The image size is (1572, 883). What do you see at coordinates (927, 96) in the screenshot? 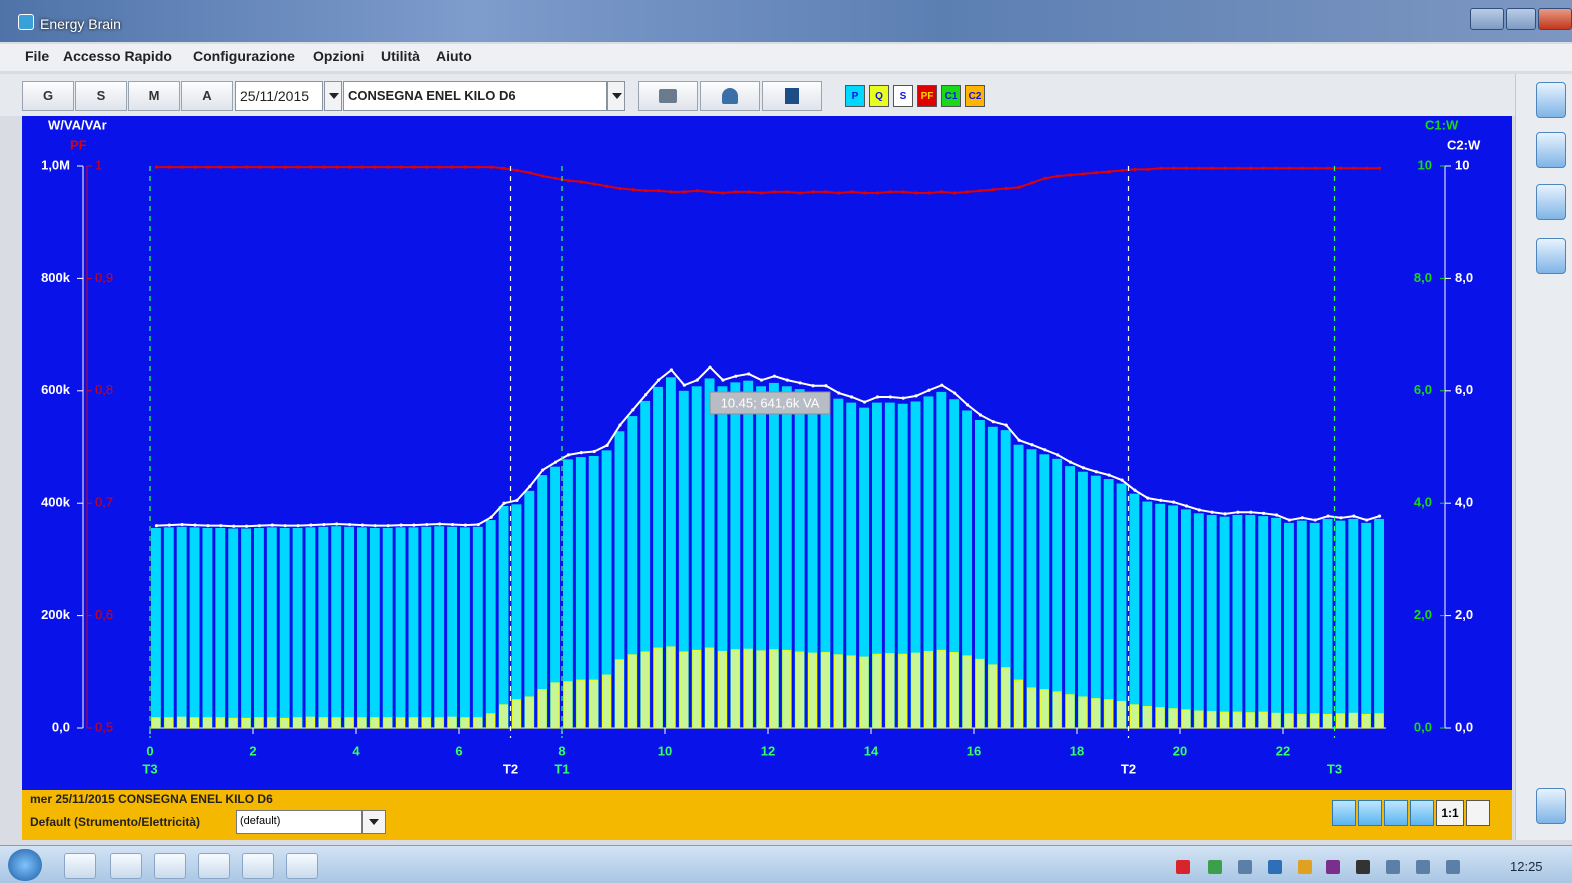
I see `legend-button: PF` at bounding box center [927, 96].